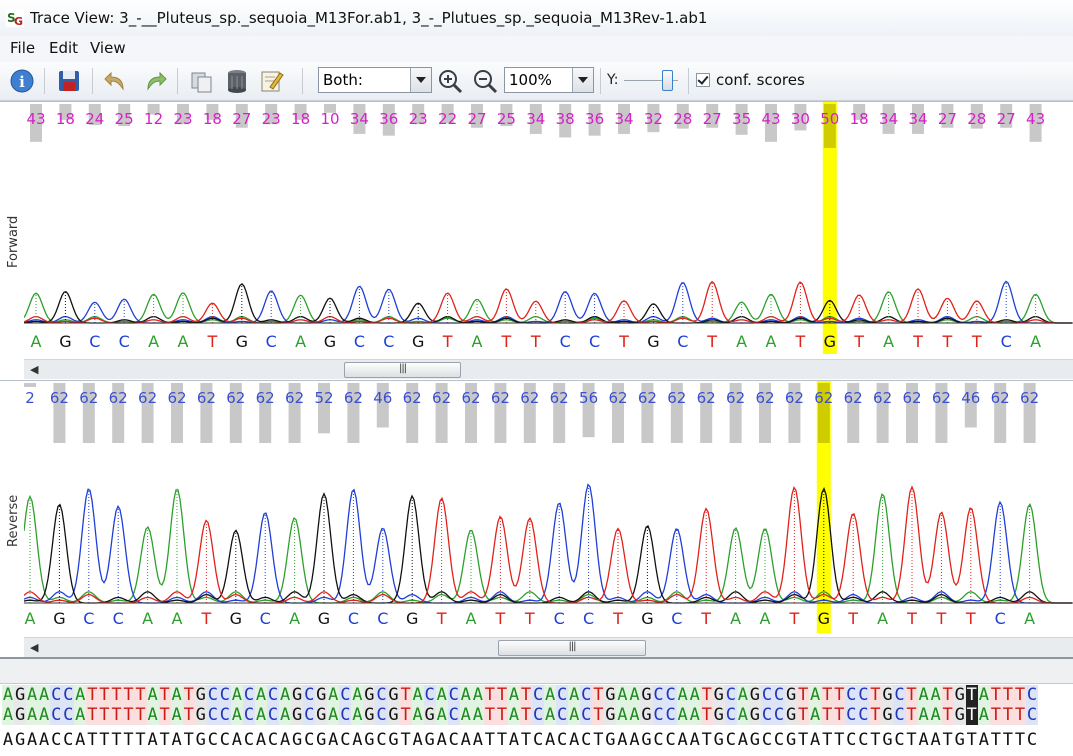 This screenshot has width=1073, height=756. Describe the element at coordinates (450, 81) in the screenshot. I see `zoom-in-icon` at that location.